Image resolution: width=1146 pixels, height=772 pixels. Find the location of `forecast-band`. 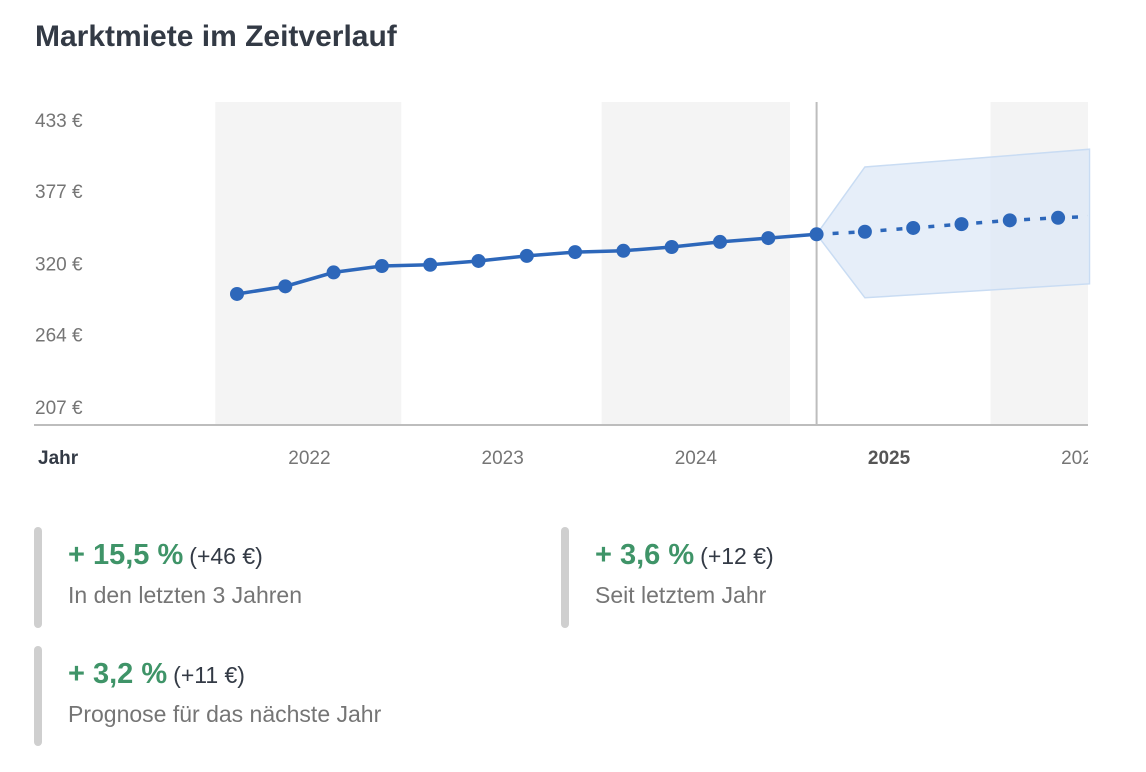

forecast-band is located at coordinates (953, 223).